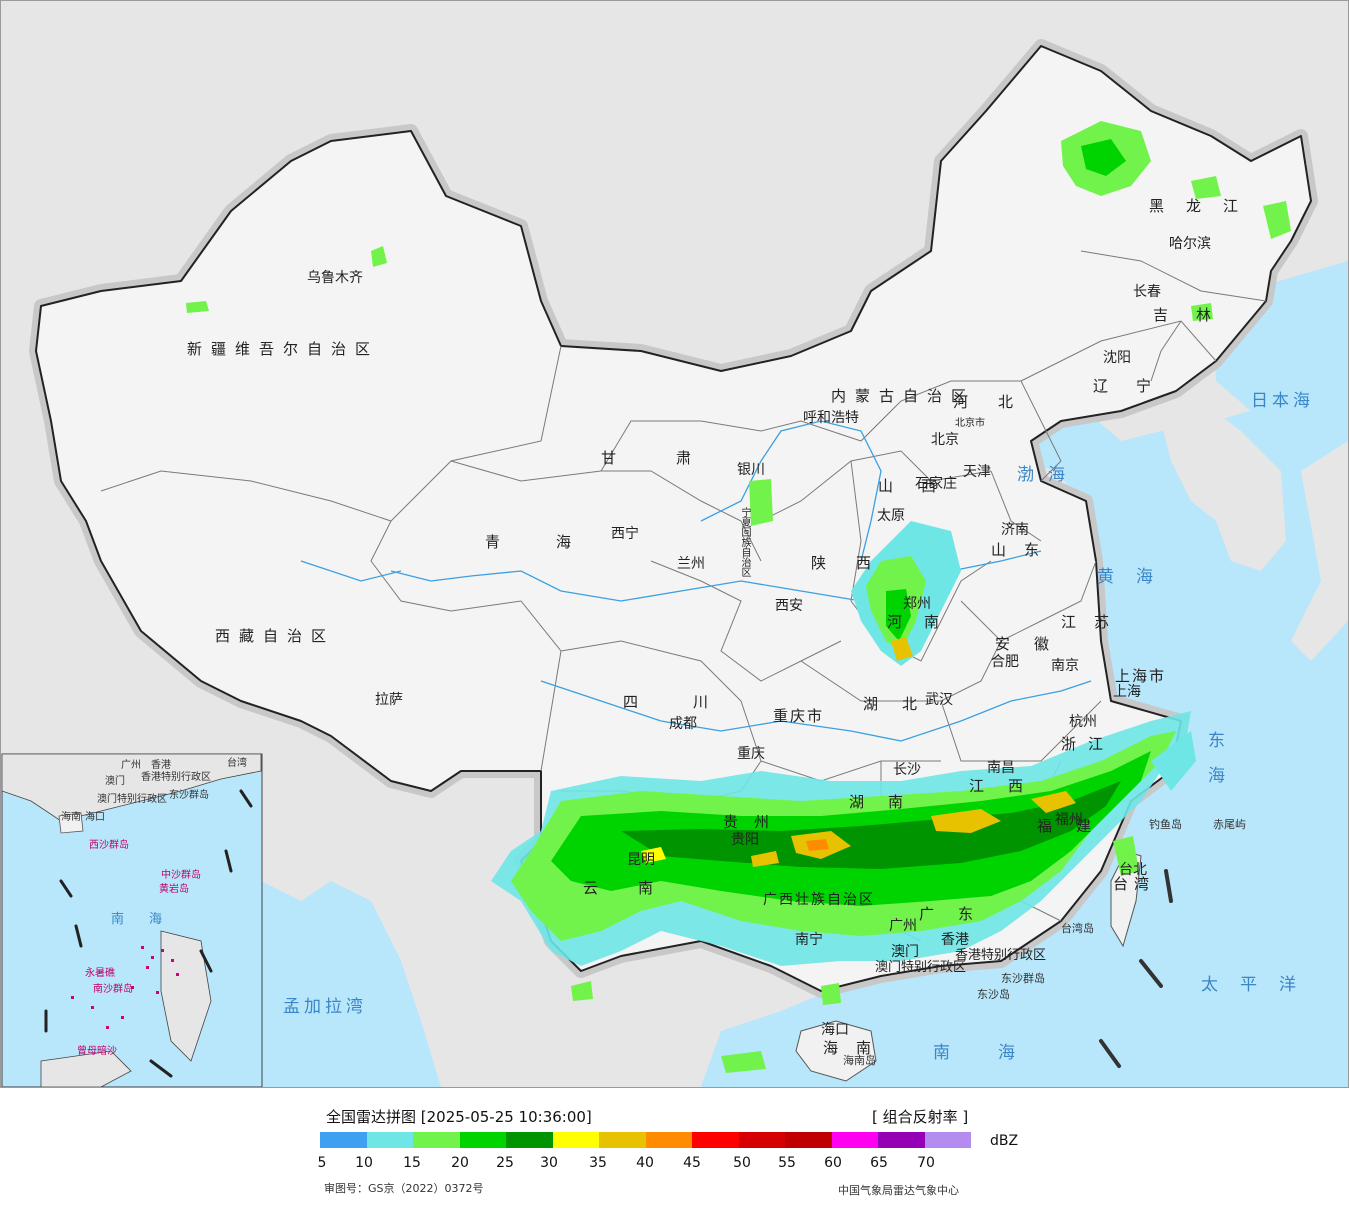  What do you see at coordinates (1229, 824) in the screenshot?
I see `island-label-chiwei: 赤尾屿` at bounding box center [1229, 824].